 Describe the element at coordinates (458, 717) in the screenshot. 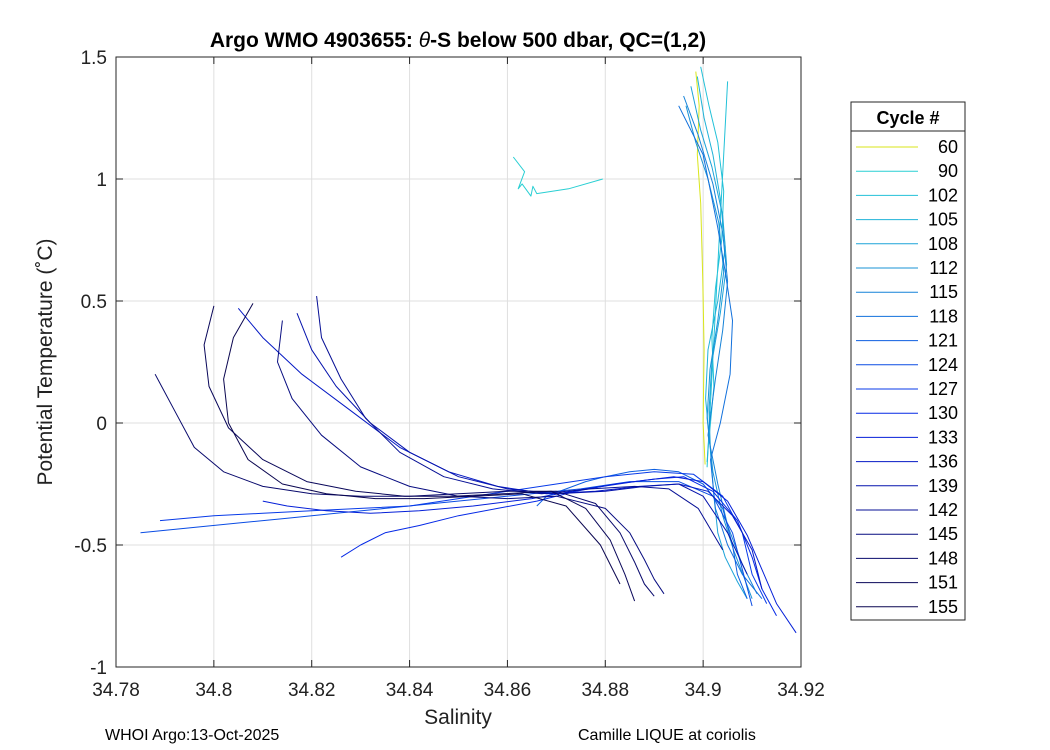

I see `x-axis-label: Salinity` at that location.